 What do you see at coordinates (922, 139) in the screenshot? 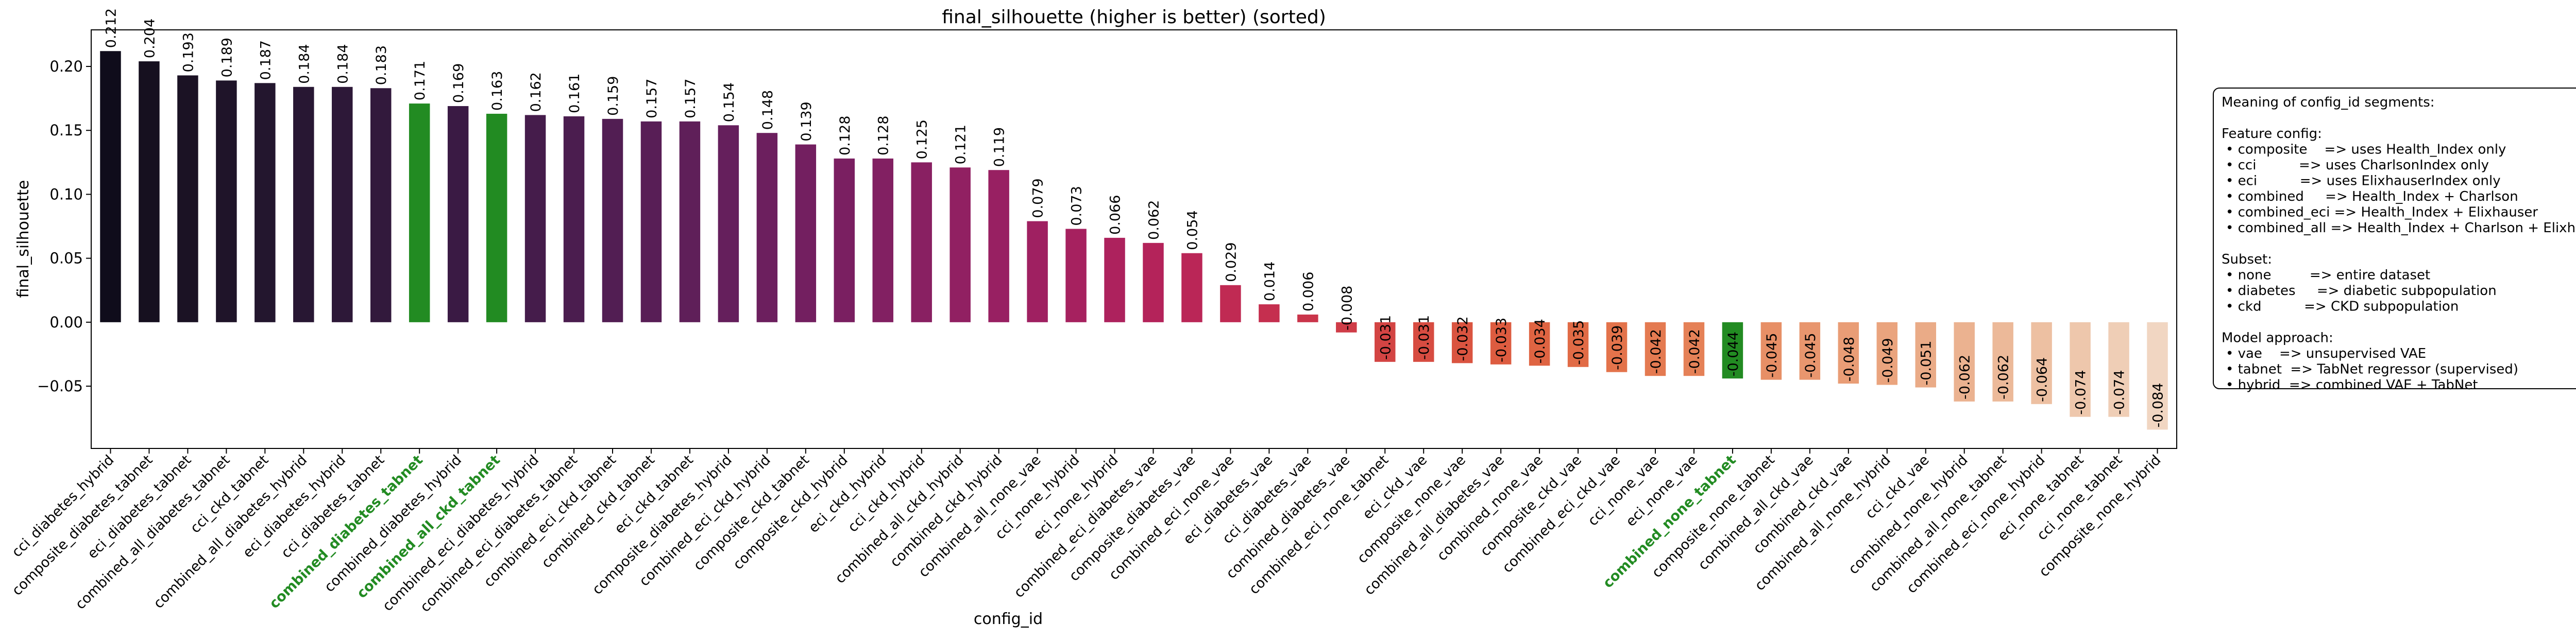
I see `data-label: 0.125` at bounding box center [922, 139].